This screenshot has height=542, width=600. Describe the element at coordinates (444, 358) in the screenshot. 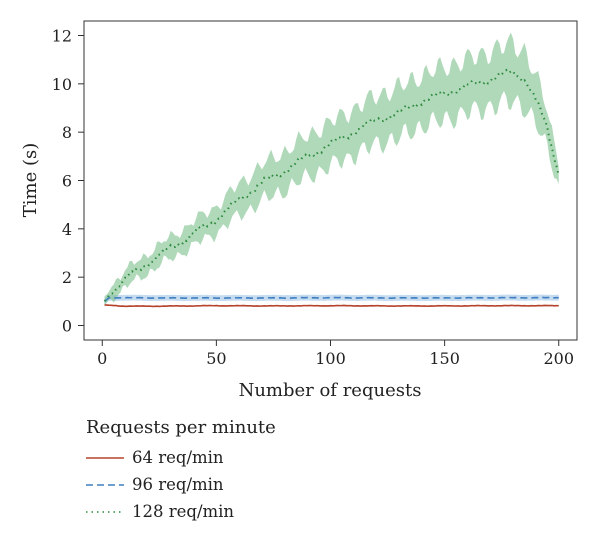

I see `x-tick-label: 150` at that location.